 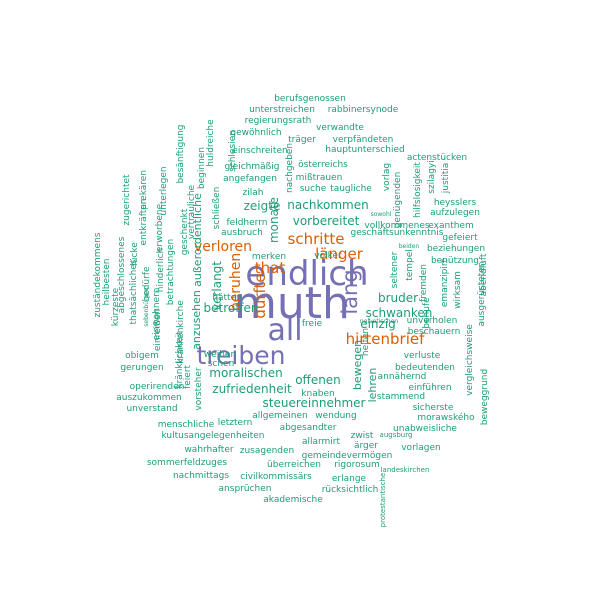 What do you see at coordinates (212, 436) in the screenshot?
I see `cloud-word: kultusangelegenheiten` at bounding box center [212, 436].